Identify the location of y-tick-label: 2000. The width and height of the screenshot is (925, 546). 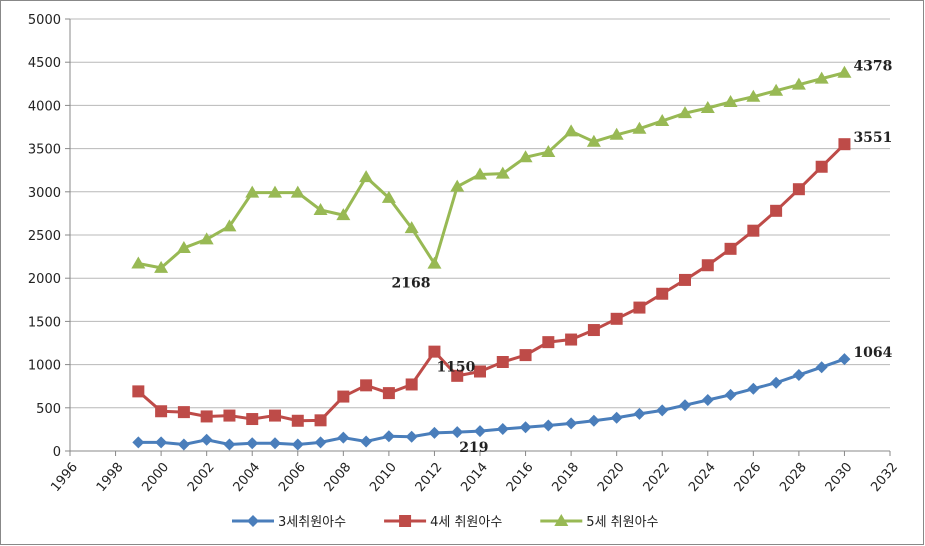
(44, 279).